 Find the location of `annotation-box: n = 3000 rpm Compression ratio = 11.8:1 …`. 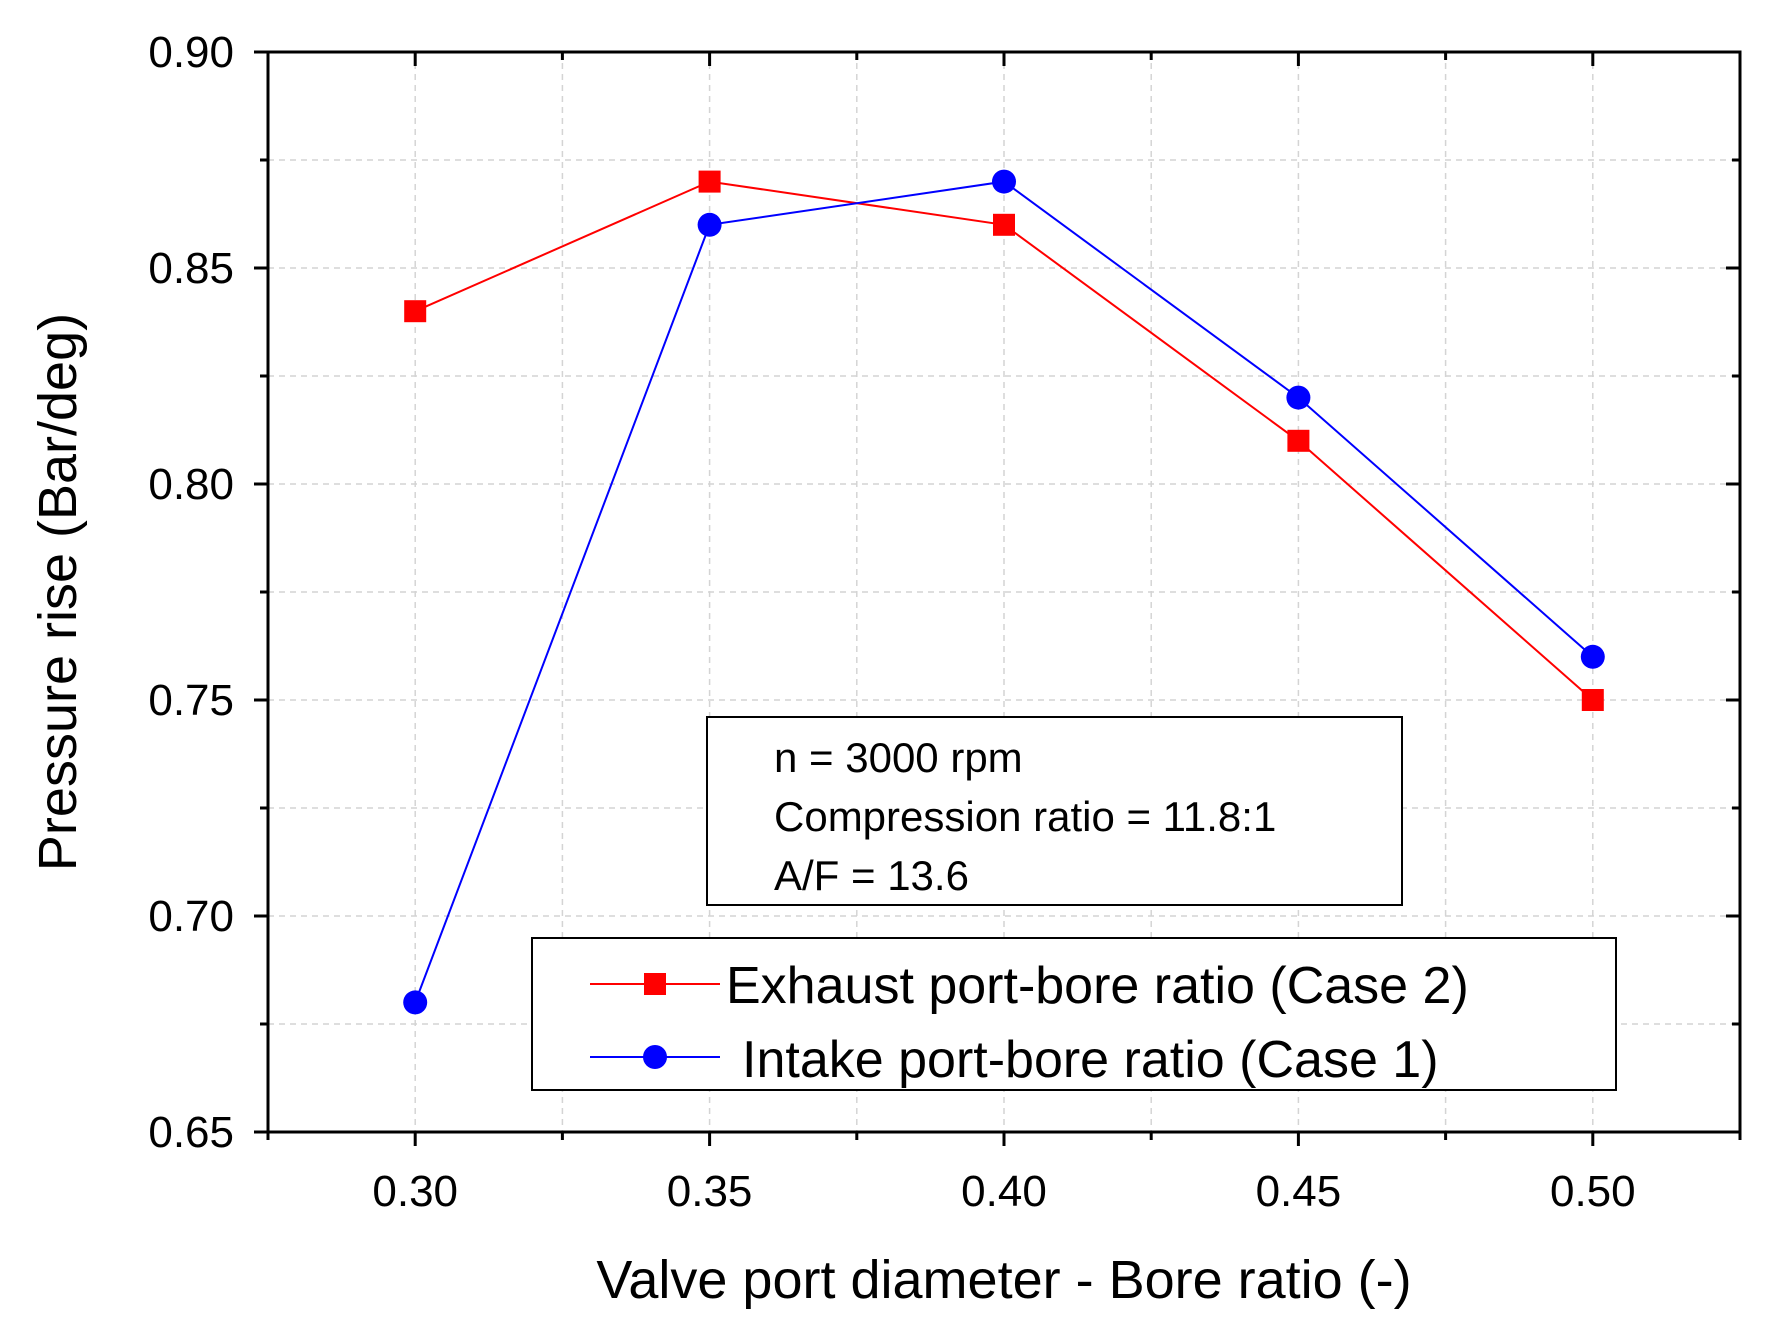

annotation-box: n = 3000 rpm Compression ratio = 11.8:1 … is located at coordinates (1054, 811).